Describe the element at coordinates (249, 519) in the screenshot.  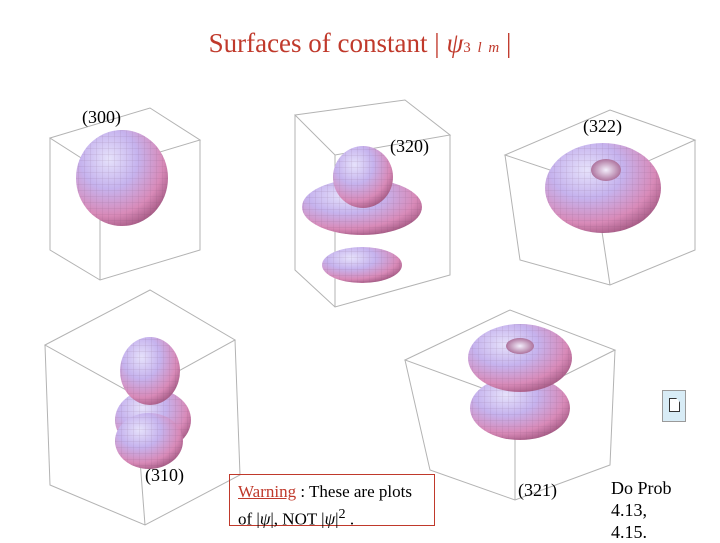
I see `warning-of: of |` at that location.